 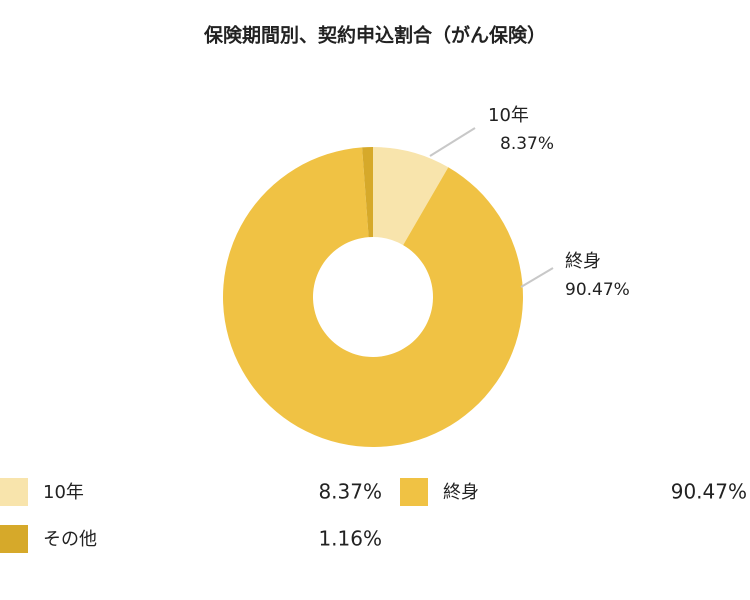 I want to click on legend-value: 1.16%, so click(x=350, y=539).